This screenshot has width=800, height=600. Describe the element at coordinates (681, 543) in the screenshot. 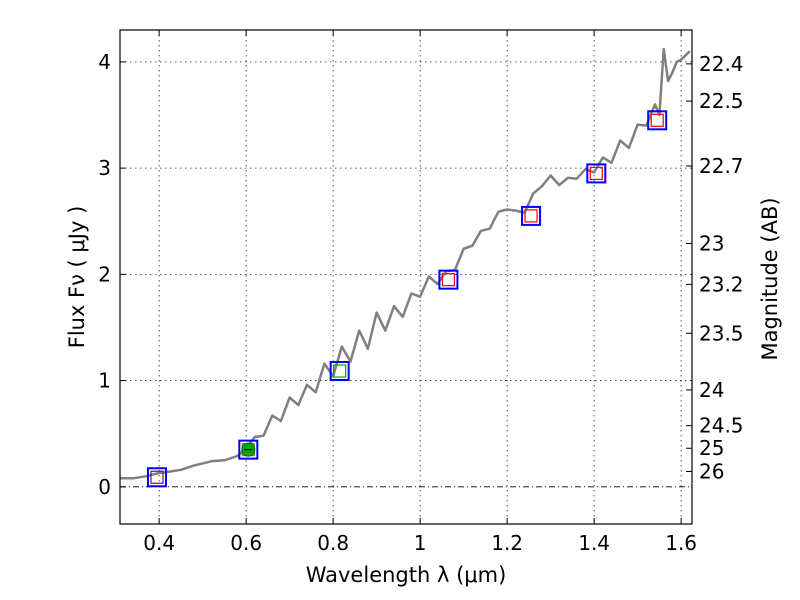

I see `x-tick-label: 1.6` at that location.